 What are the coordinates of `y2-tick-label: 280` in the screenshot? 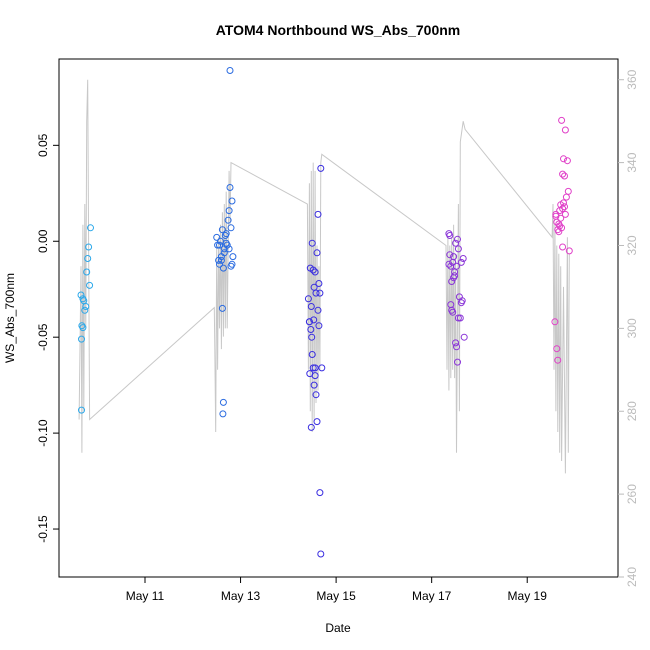 It's located at (632, 411).